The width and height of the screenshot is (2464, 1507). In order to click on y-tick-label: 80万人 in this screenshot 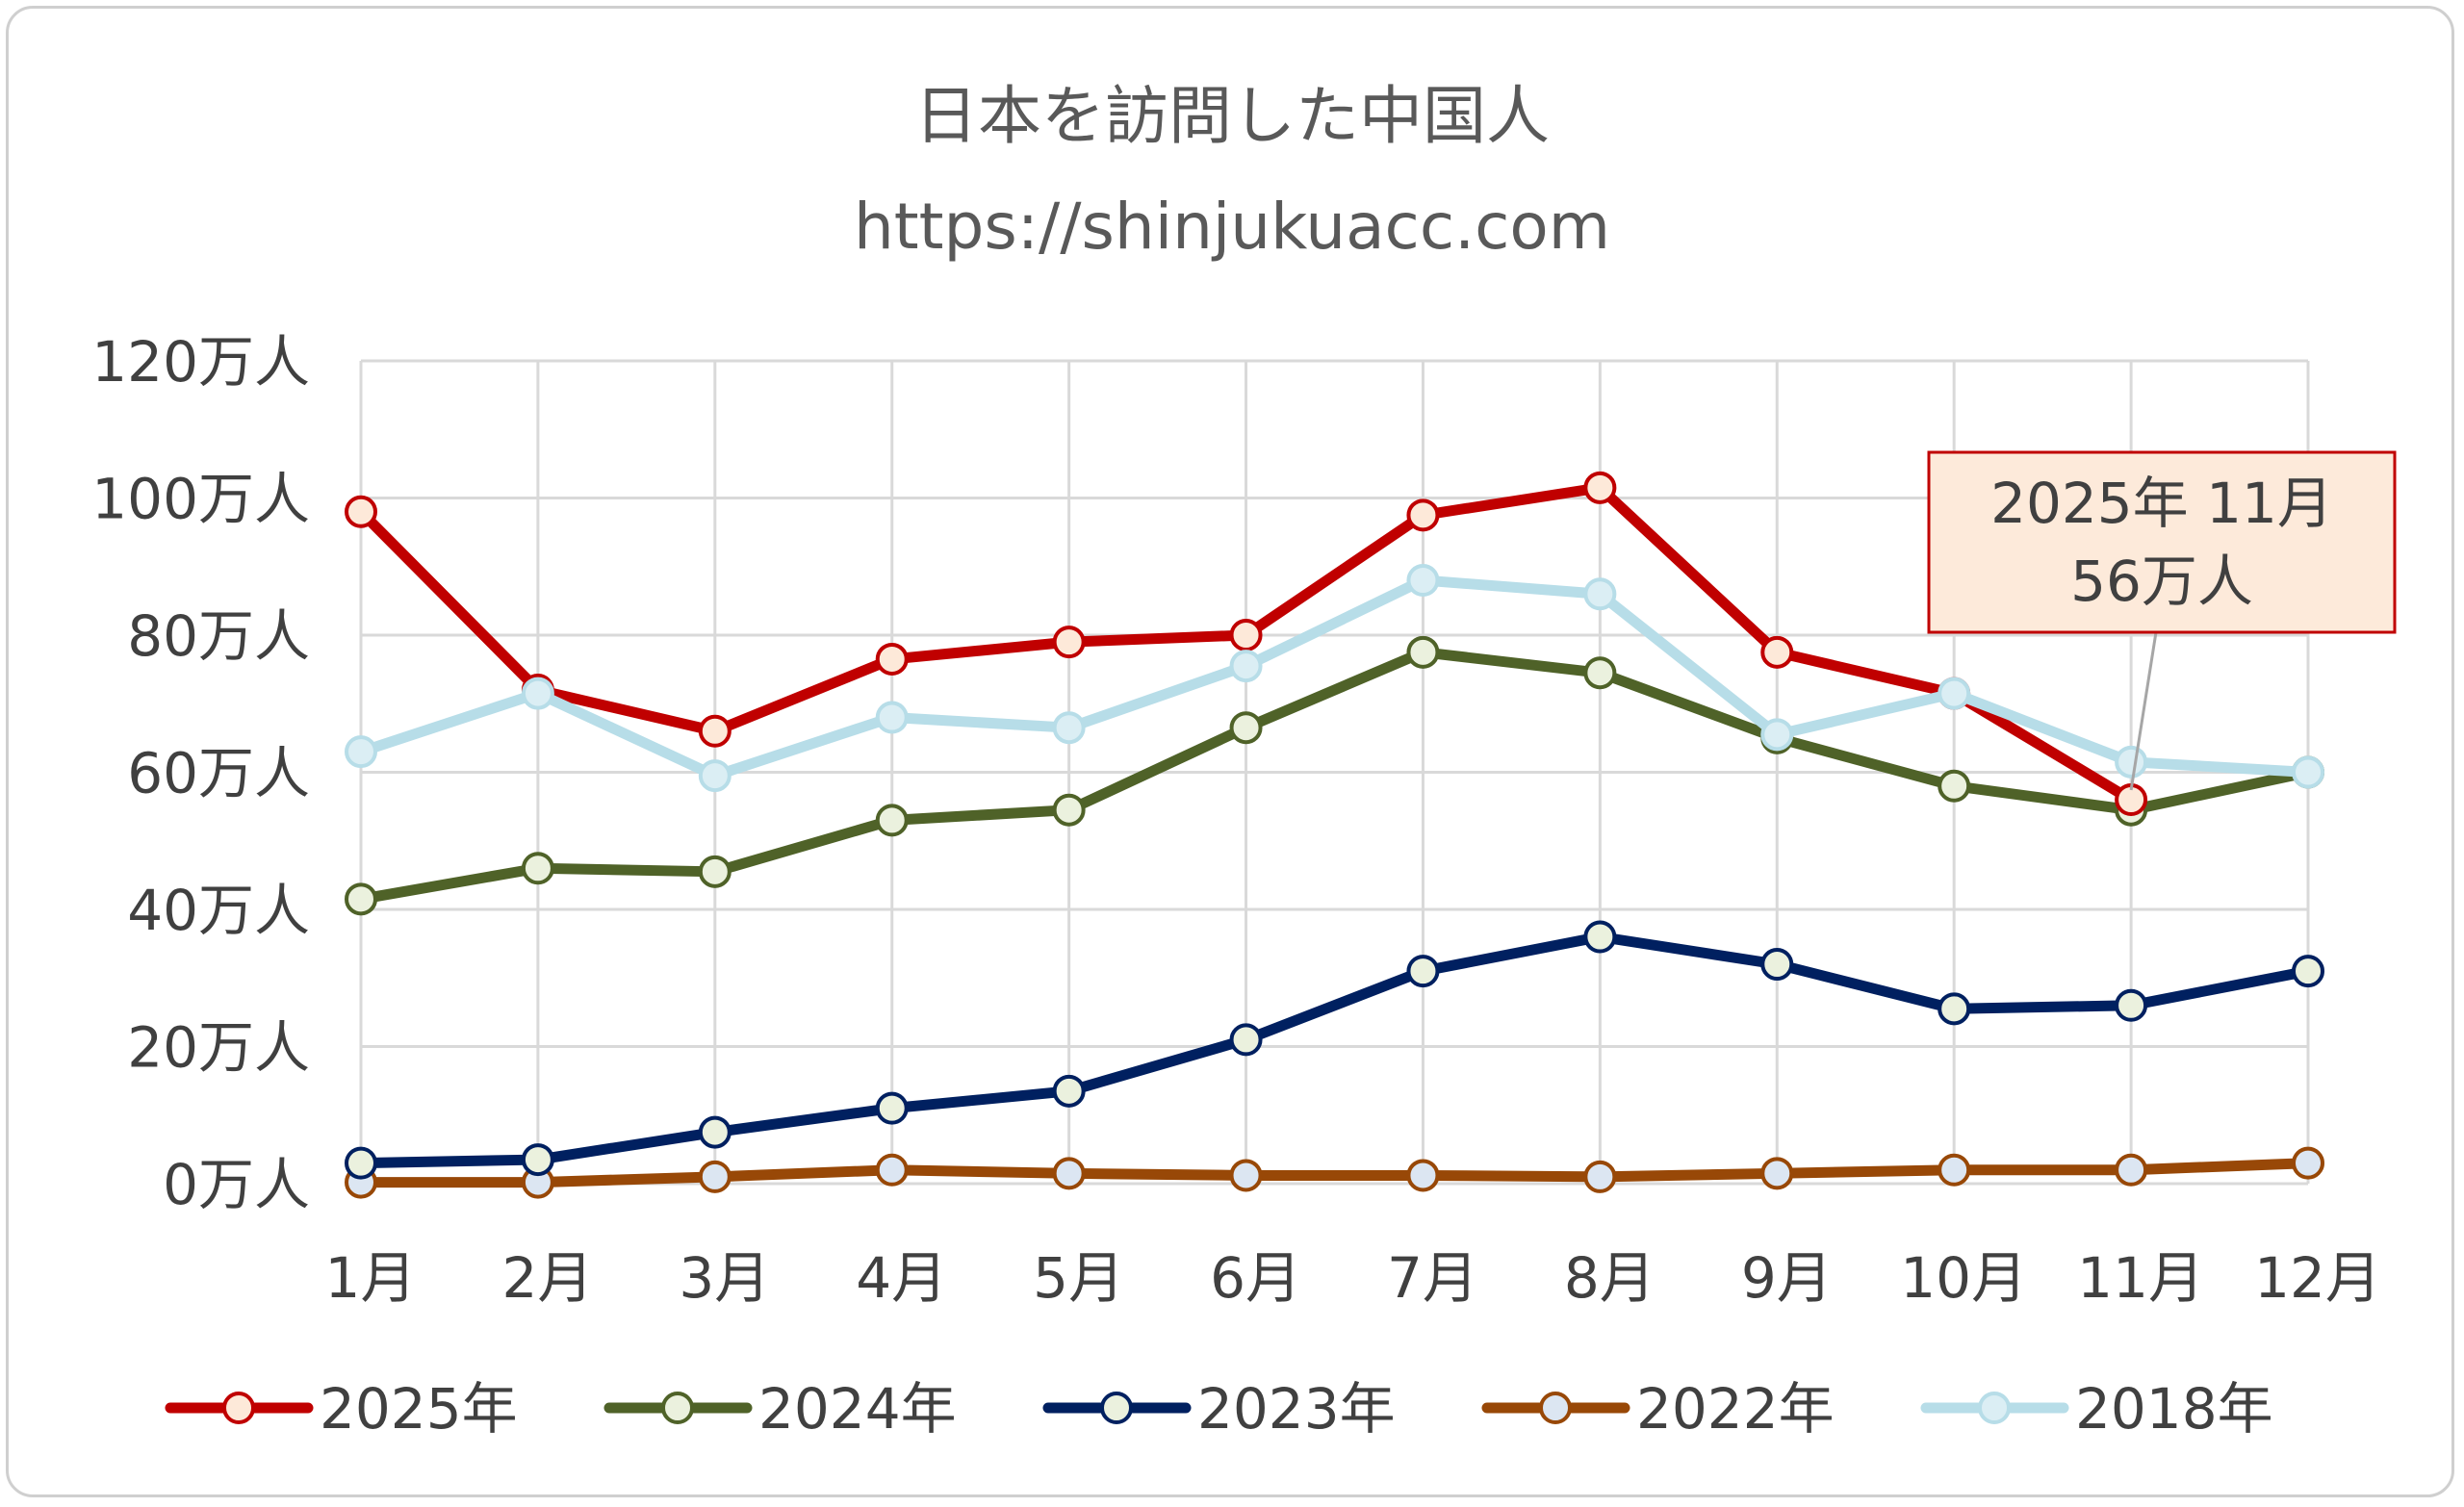, I will do `click(218, 636)`.